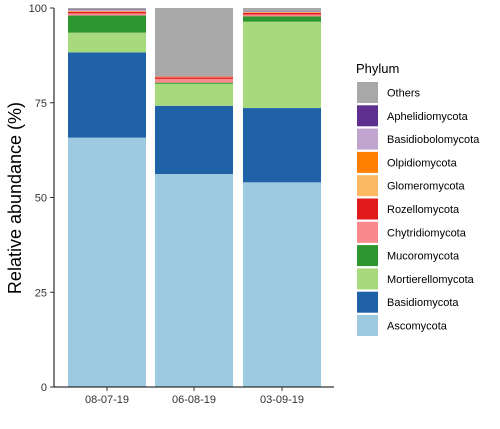 This screenshot has width=500, height=429. I want to click on legend-label-chytridiomycota: Chytridiomycota, so click(427, 233).